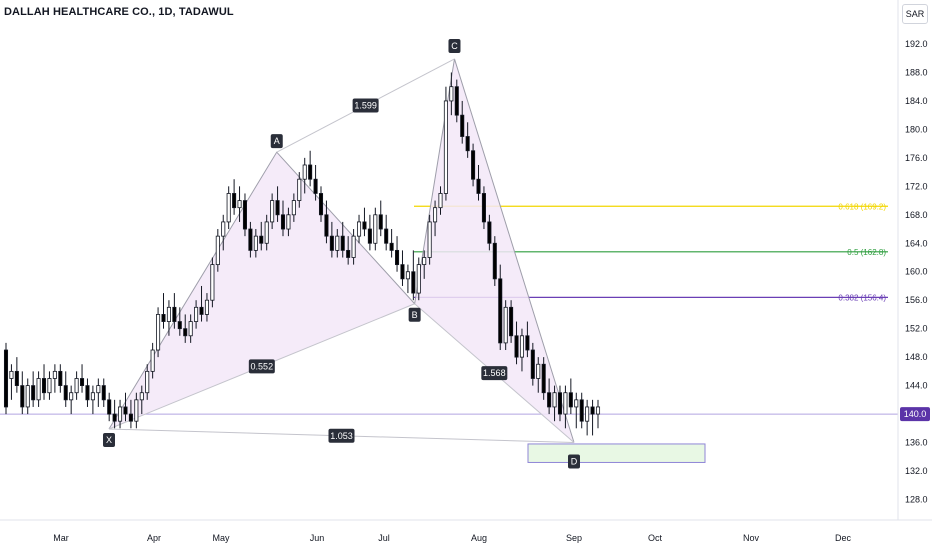 The height and width of the screenshot is (550, 932). What do you see at coordinates (915, 14) in the screenshot?
I see `currency-button: SAR` at bounding box center [915, 14].